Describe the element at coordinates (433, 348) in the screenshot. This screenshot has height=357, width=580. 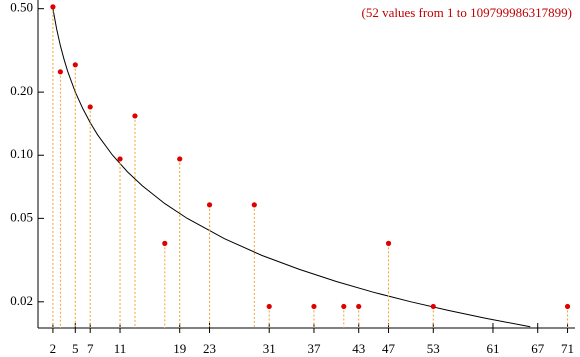
I see `x-tick-label: 53` at that location.